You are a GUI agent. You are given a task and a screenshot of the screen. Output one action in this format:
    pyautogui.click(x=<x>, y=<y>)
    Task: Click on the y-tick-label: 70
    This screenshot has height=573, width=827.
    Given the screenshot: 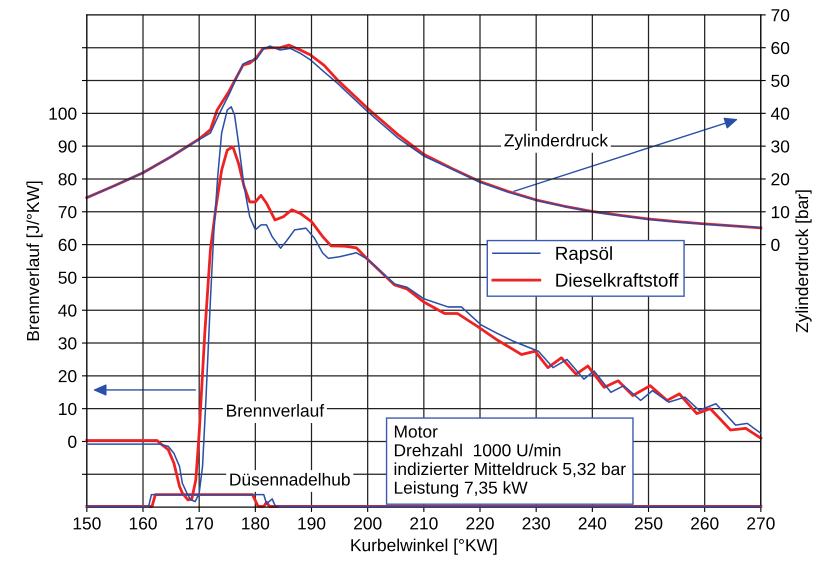 What is the action you would take?
    pyautogui.click(x=67, y=212)
    